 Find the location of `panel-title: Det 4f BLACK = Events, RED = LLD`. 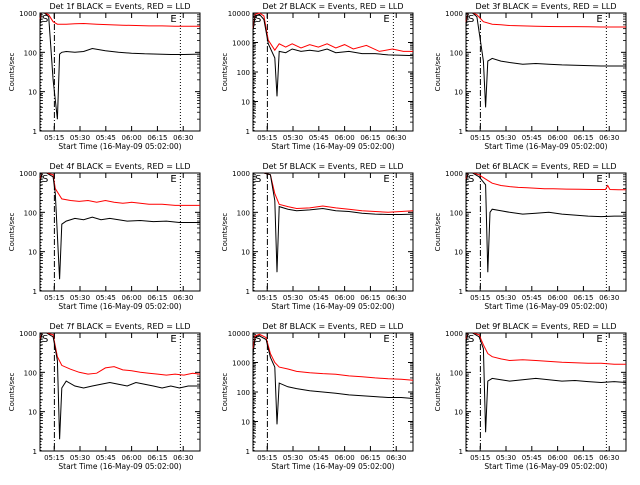

panel-title: Det 4f BLACK = Events, RED = LLD is located at coordinates (119, 166).